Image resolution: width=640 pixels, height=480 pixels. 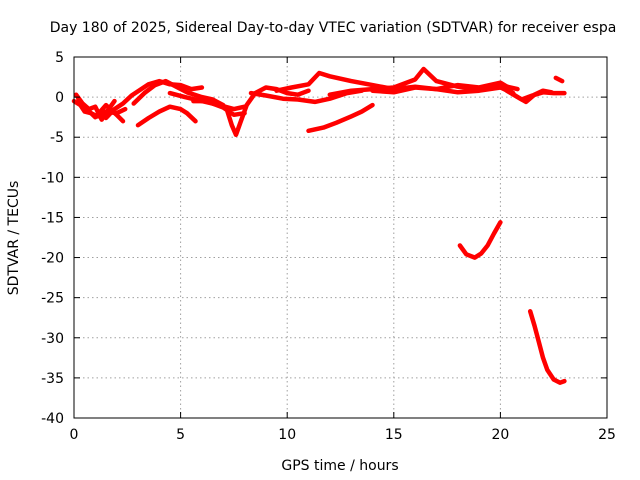 I want to click on y-tick-labels: 5 0 -5 -10 -15 -20 -25 -30 -35 -40, so click(x=52, y=238).